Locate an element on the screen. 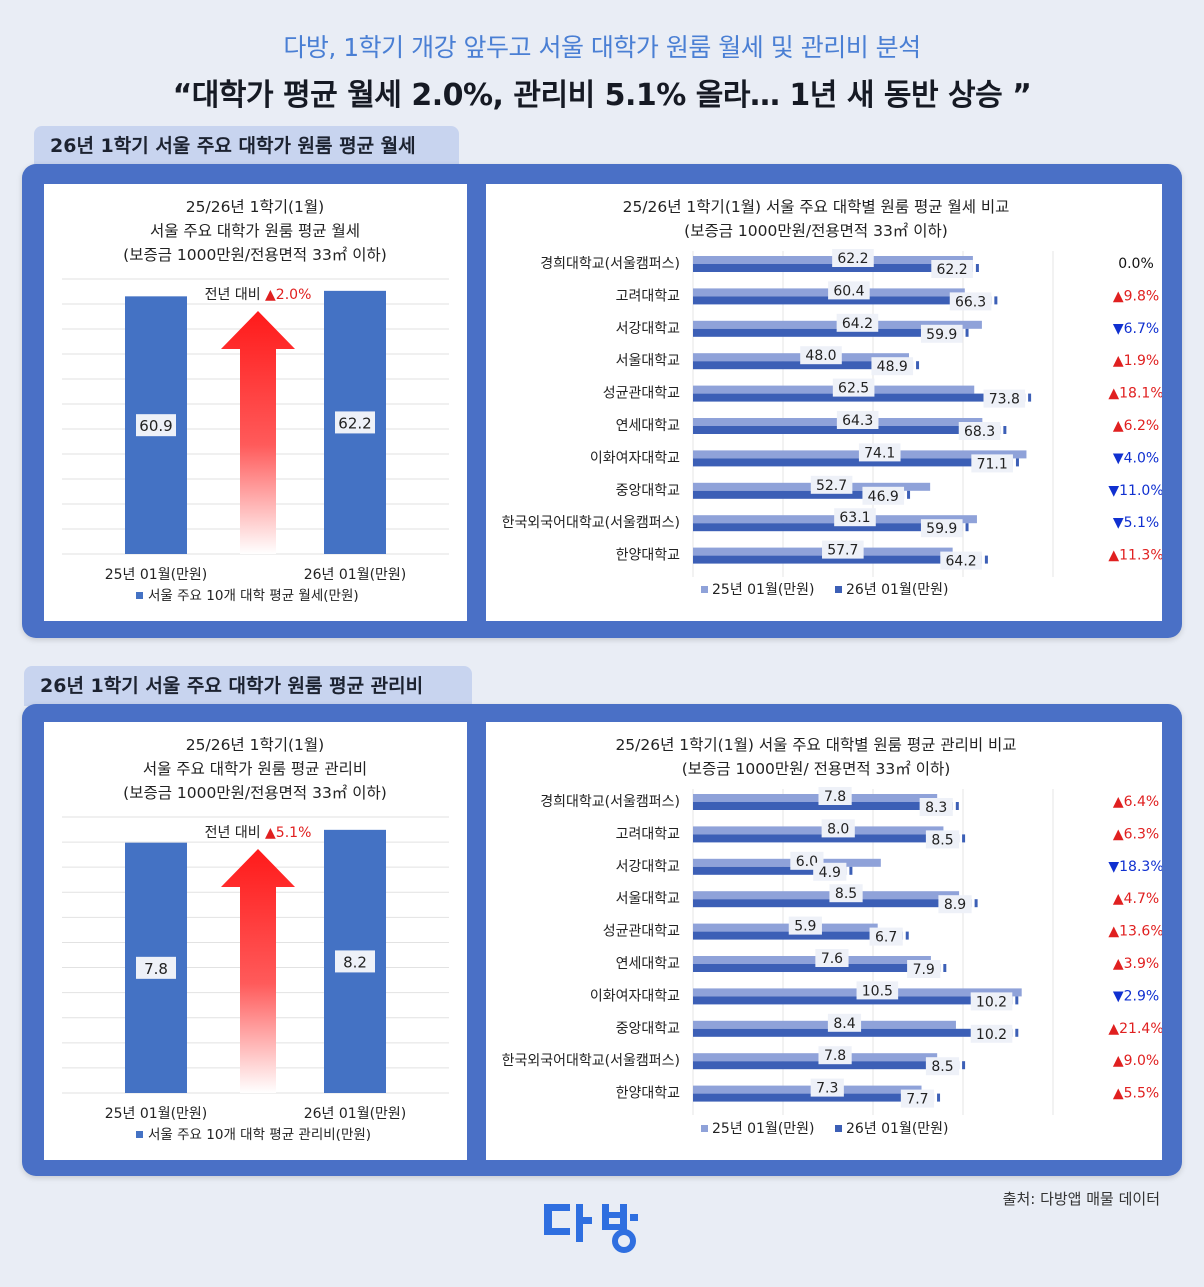  university-label: 고려대학교 is located at coordinates (648, 834).